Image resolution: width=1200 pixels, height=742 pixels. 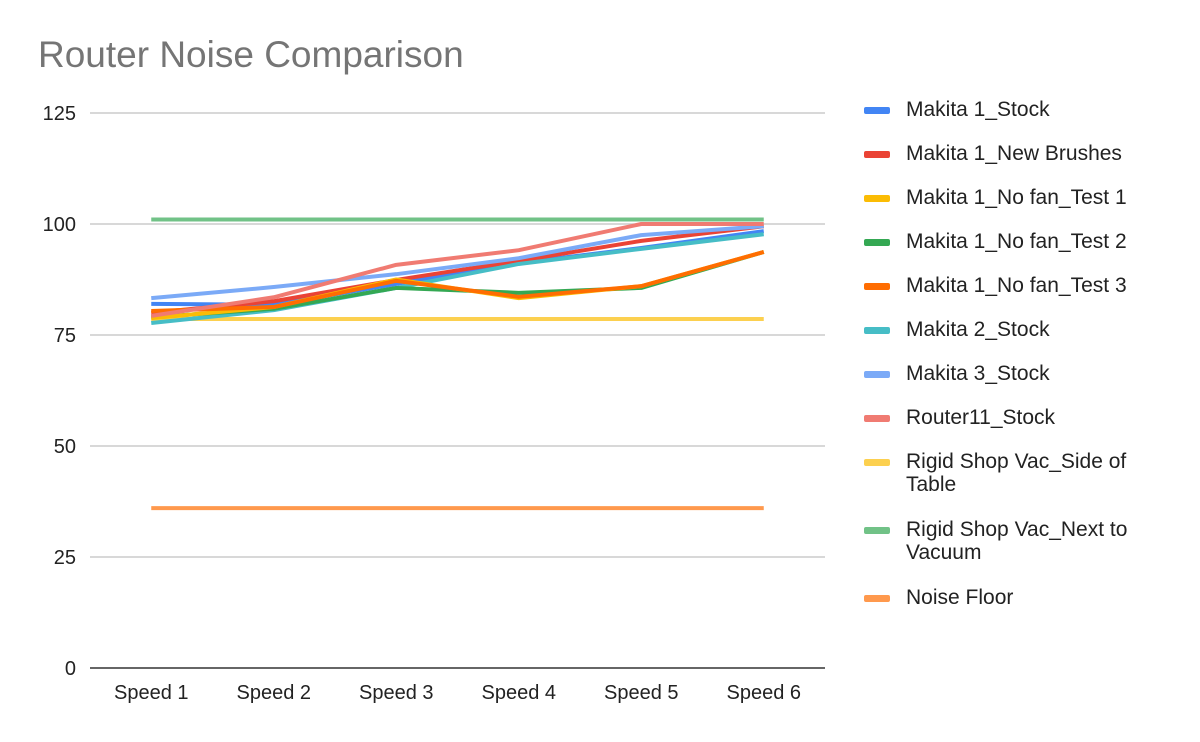 What do you see at coordinates (396, 693) in the screenshot?
I see `x-tick-label: Speed 3` at bounding box center [396, 693].